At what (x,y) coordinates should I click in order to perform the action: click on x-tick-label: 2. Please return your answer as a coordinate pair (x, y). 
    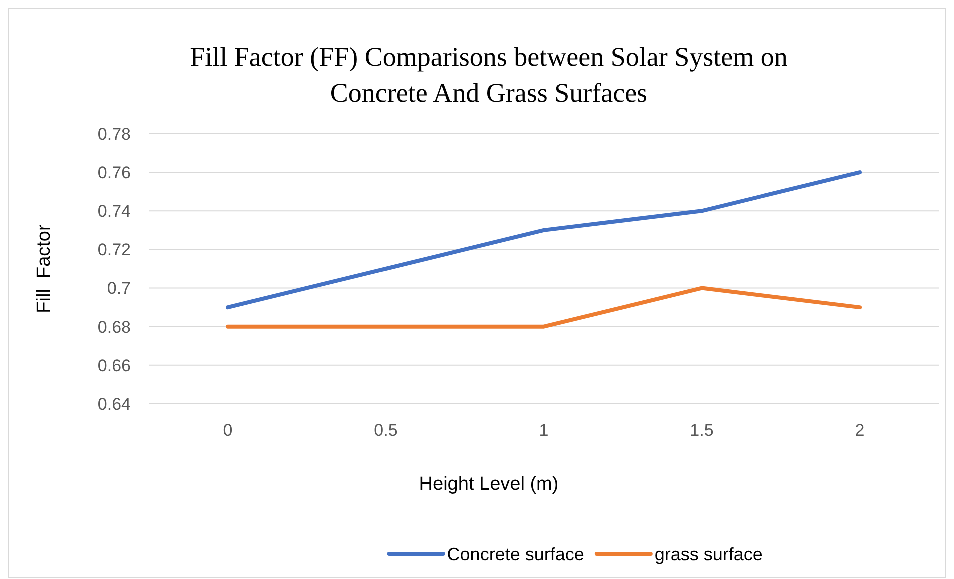
    Looking at the image, I should click on (860, 430).